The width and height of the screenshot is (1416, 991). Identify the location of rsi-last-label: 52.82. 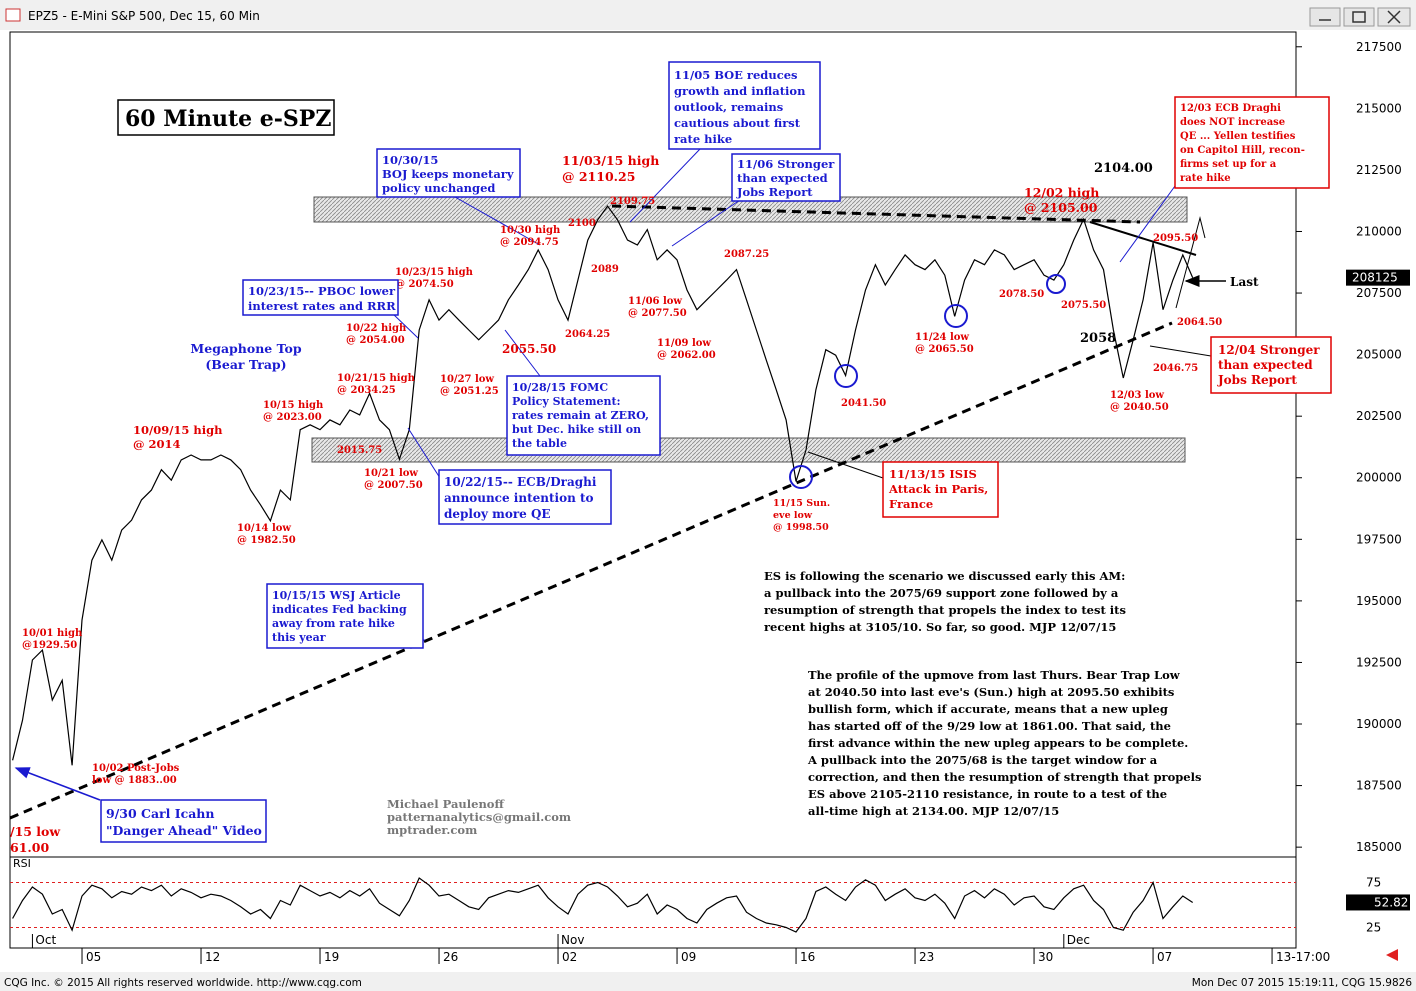
(1391, 902).